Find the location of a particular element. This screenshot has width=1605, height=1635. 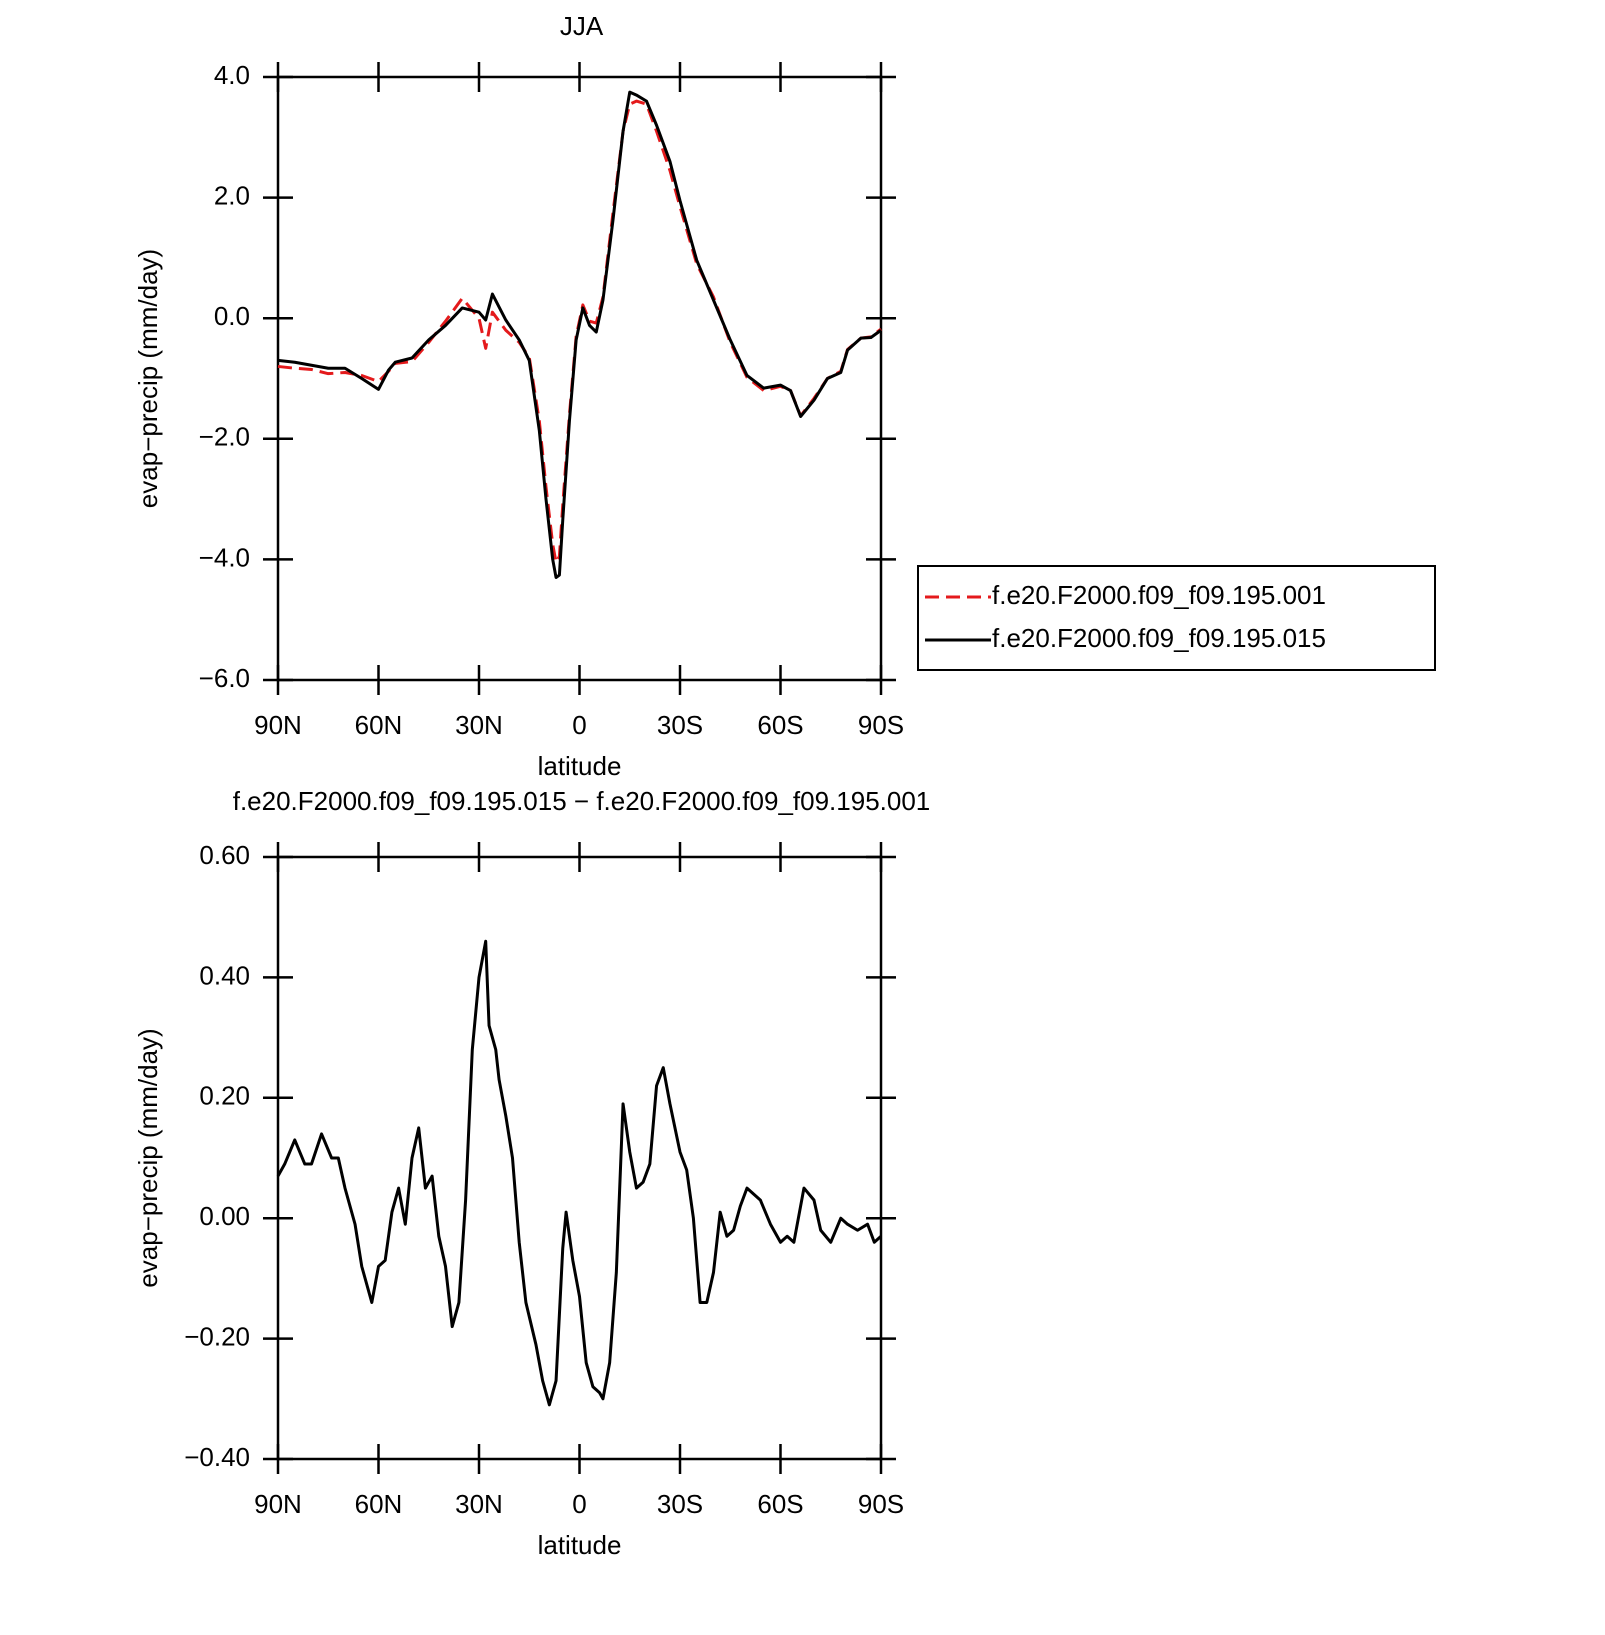

y-tick-label: 2.0 is located at coordinates (232, 195).